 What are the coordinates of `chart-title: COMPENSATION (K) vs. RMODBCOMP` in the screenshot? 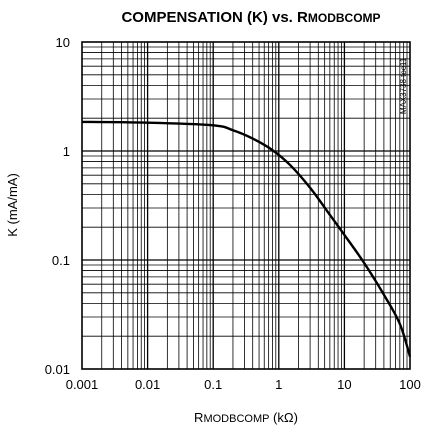 It's located at (250, 17).